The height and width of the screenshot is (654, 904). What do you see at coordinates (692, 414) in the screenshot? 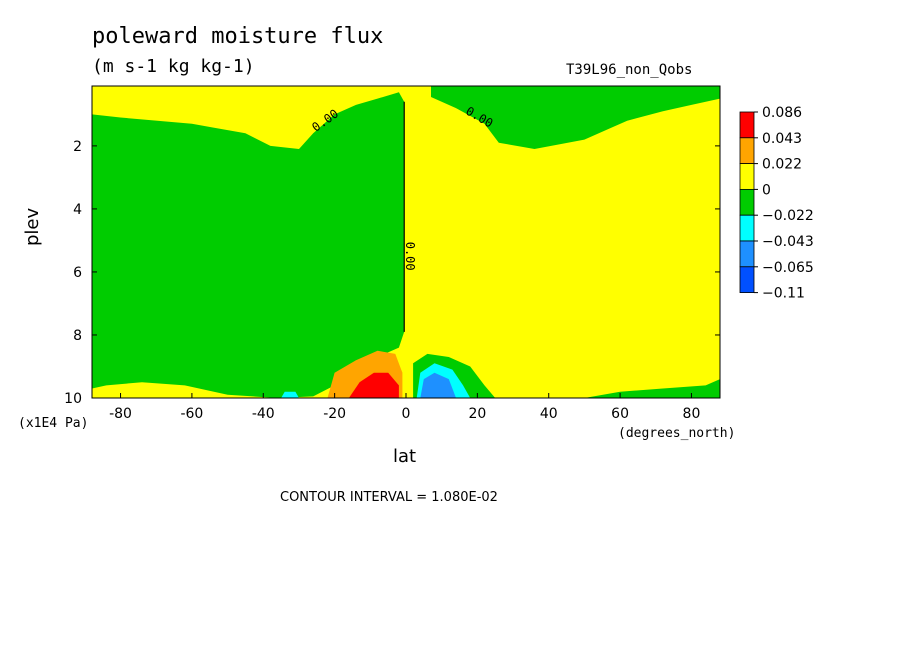
I see `x-tick-label: 80` at bounding box center [692, 414].